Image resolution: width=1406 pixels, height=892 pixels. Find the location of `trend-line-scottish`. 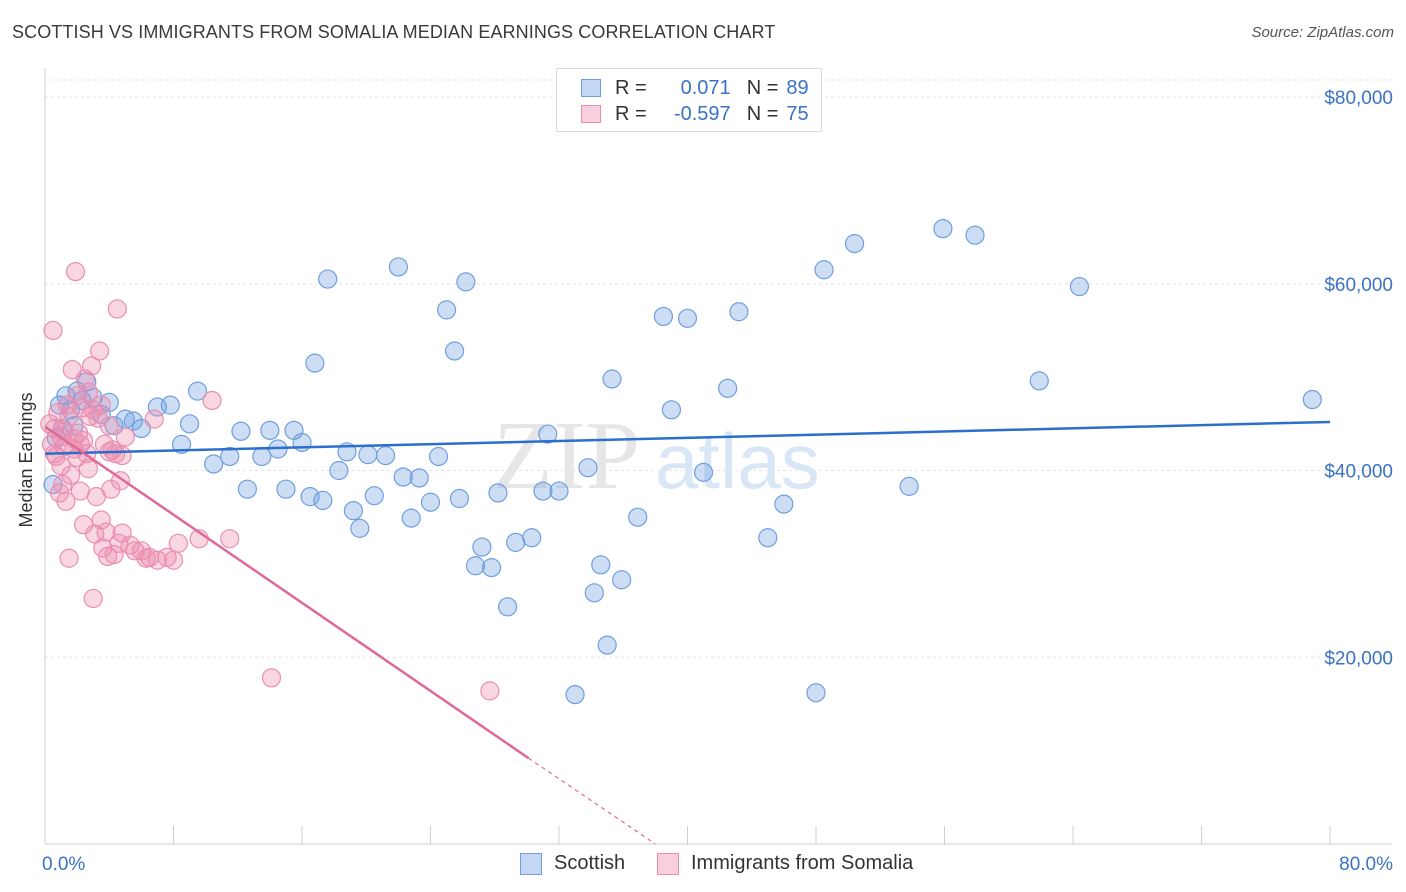

trend-line-scottish is located at coordinates (687, 437).